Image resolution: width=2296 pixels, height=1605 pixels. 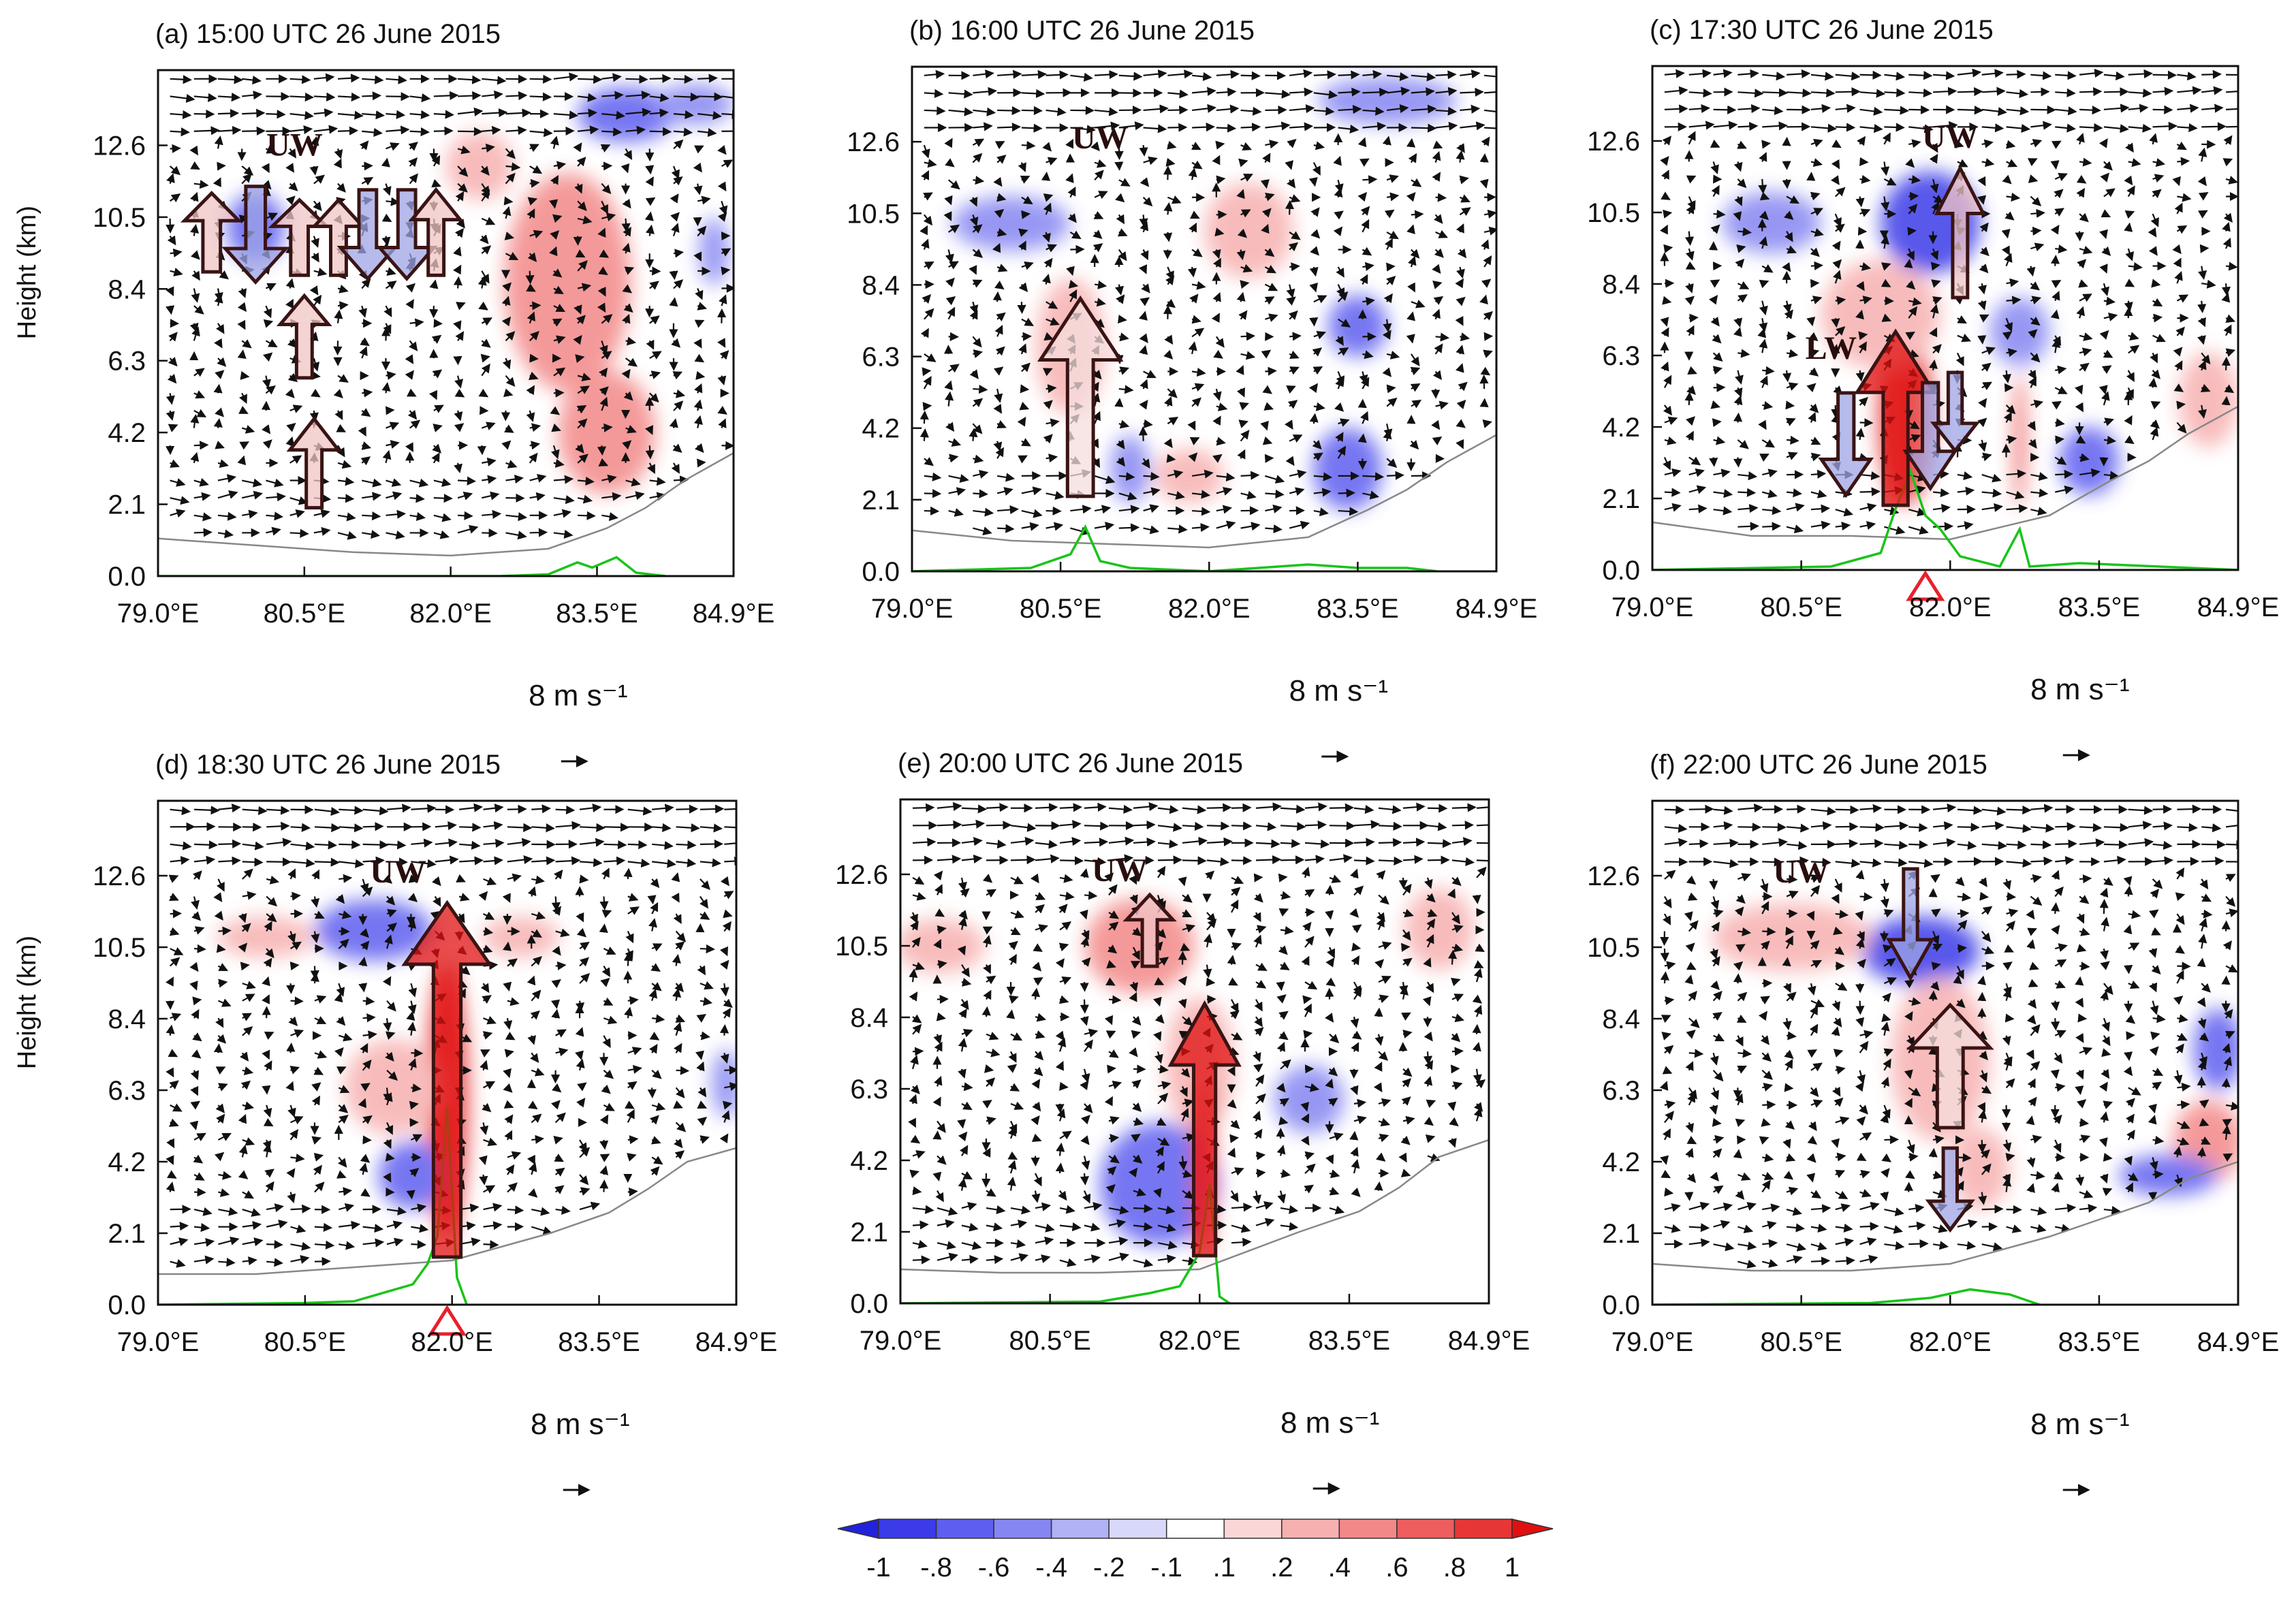 What do you see at coordinates (119, 948) in the screenshot?
I see `panel-d-ytick-label: 10.5` at bounding box center [119, 948].